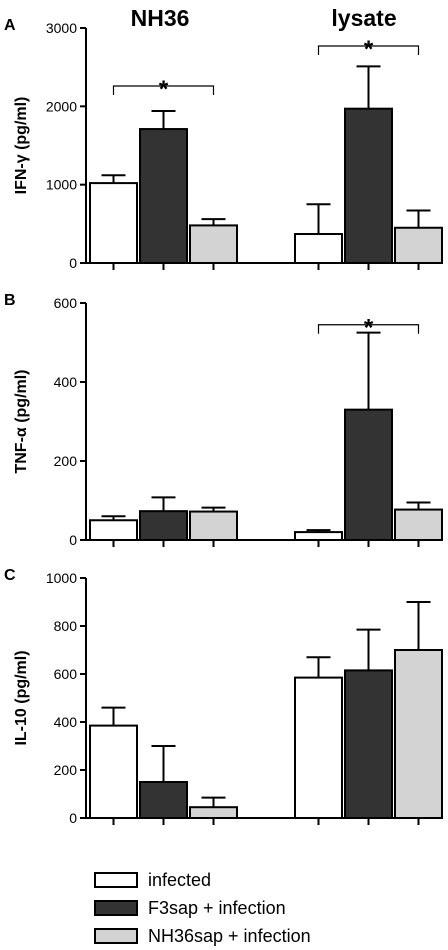 This screenshot has height=950, width=448. Describe the element at coordinates (229, 935) in the screenshot. I see `legend-label-nh36sap: NH36sap + infection` at that location.